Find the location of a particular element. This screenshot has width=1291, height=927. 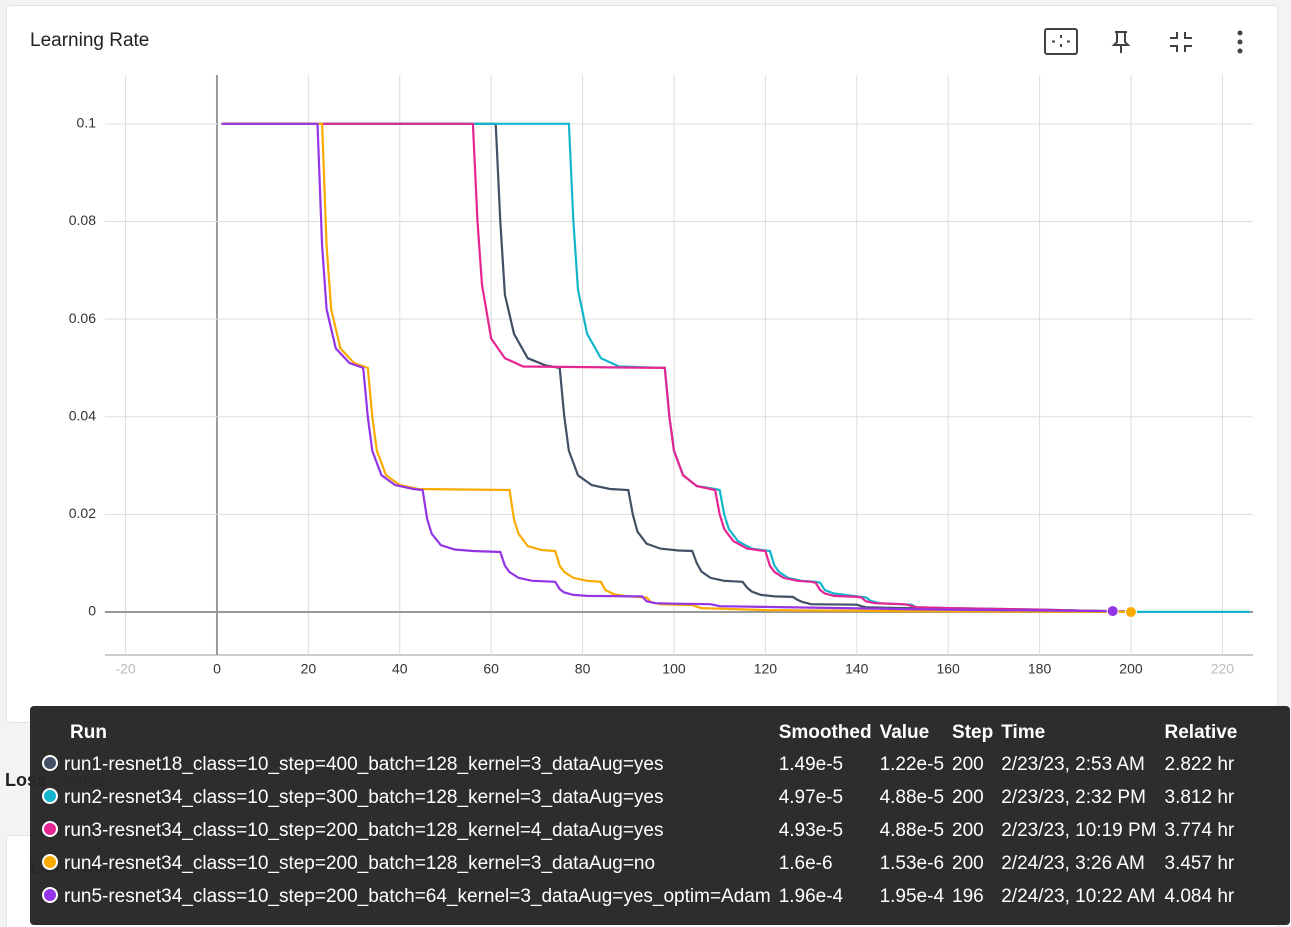

column-header: Relative is located at coordinates (1201, 732).